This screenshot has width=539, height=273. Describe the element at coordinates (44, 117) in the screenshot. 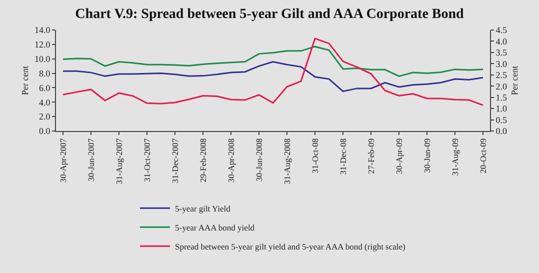

I see `y-tick-label: 2.0` at that location.